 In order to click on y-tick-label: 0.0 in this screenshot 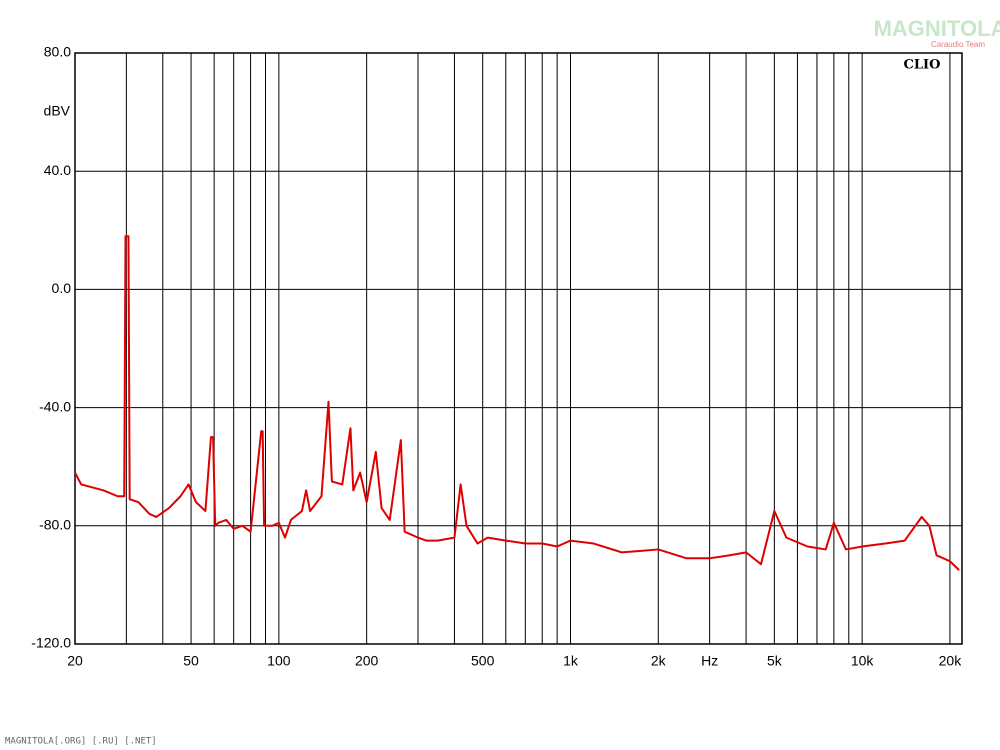, I will do `click(62, 288)`.